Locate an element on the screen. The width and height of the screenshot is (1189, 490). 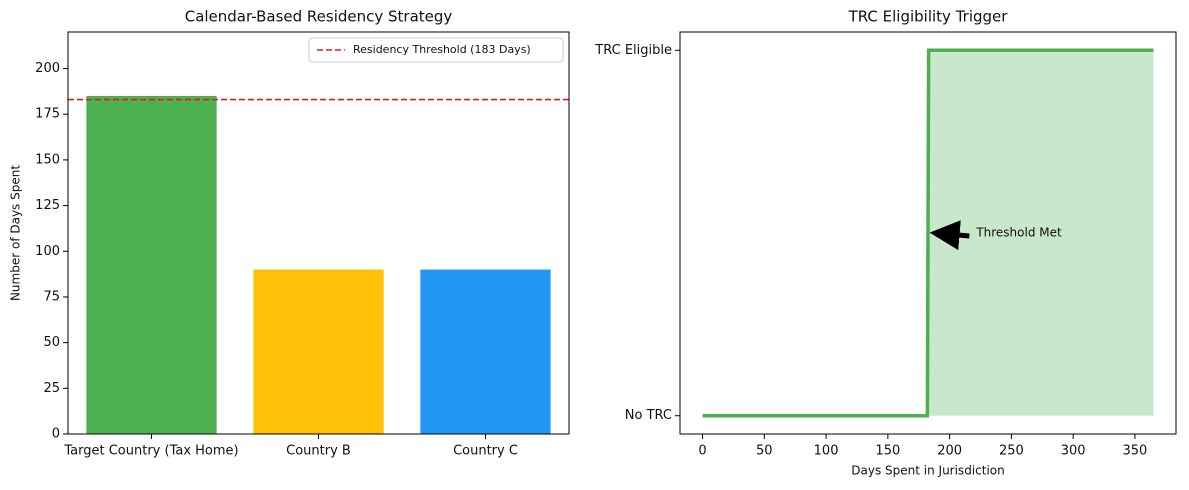
x-tick-label: 250 is located at coordinates (1011, 451).